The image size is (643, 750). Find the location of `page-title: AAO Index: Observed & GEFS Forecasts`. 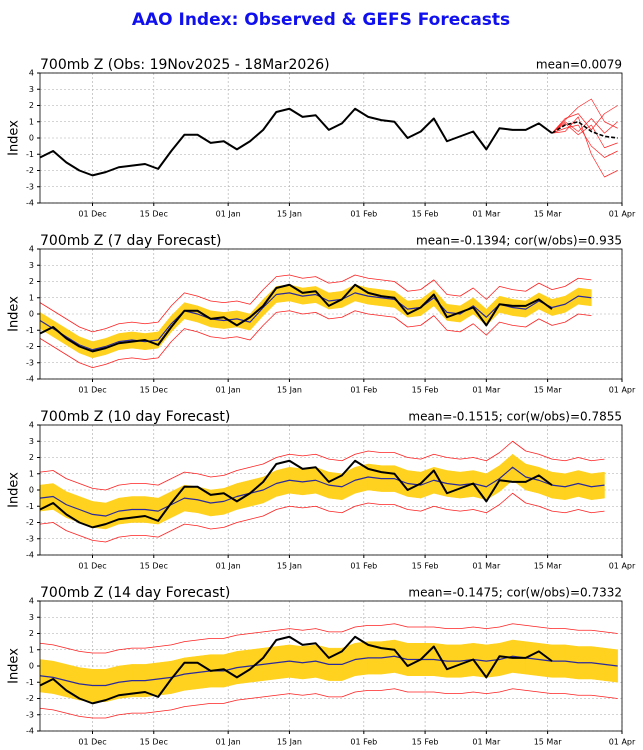

page-title: AAO Index: Observed & GEFS Forecasts is located at coordinates (321, 20).